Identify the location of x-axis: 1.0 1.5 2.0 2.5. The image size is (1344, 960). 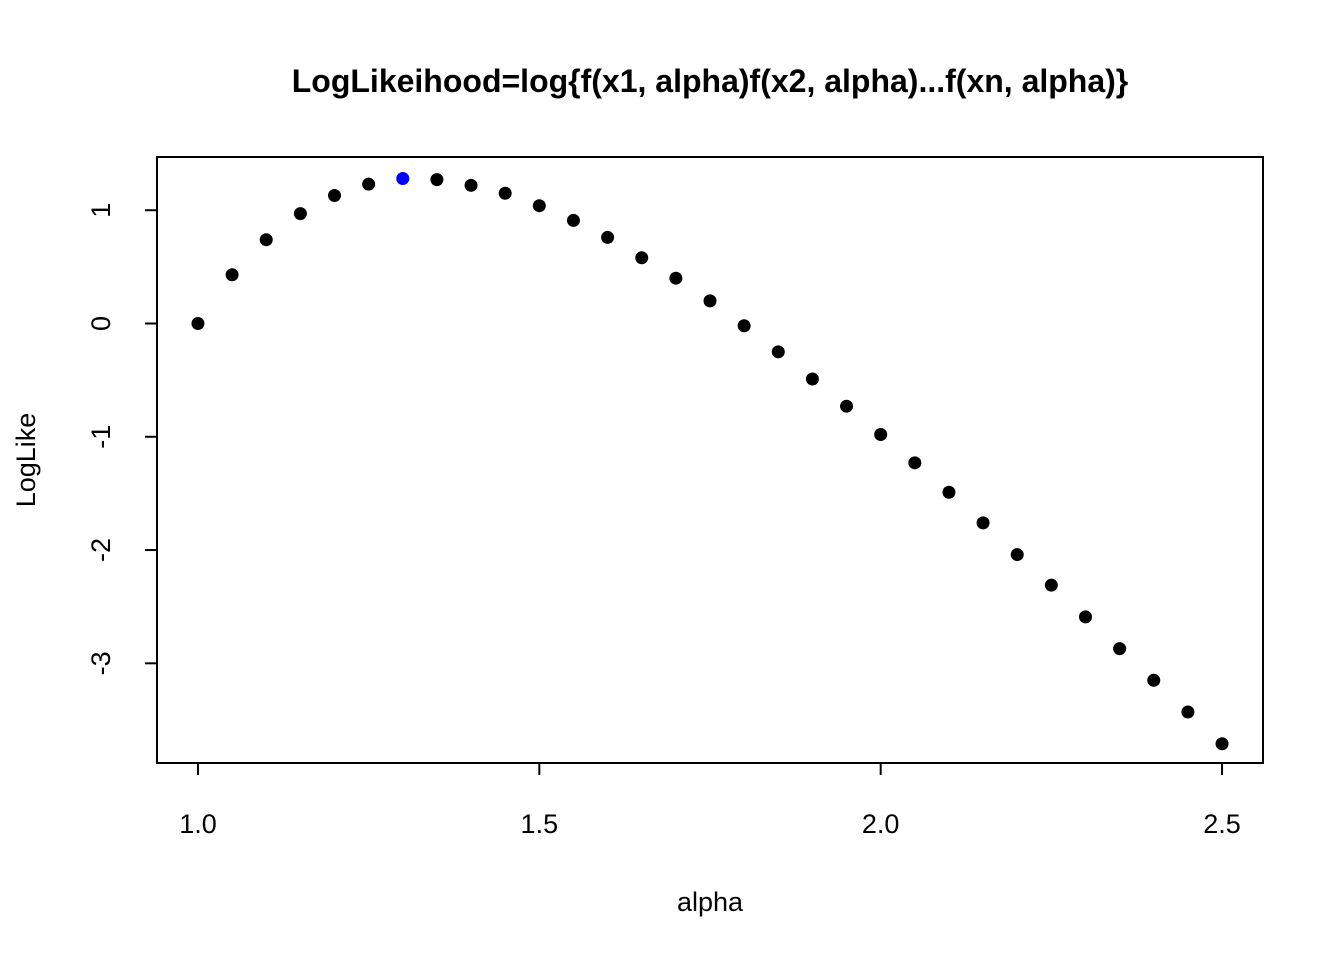
(710, 800).